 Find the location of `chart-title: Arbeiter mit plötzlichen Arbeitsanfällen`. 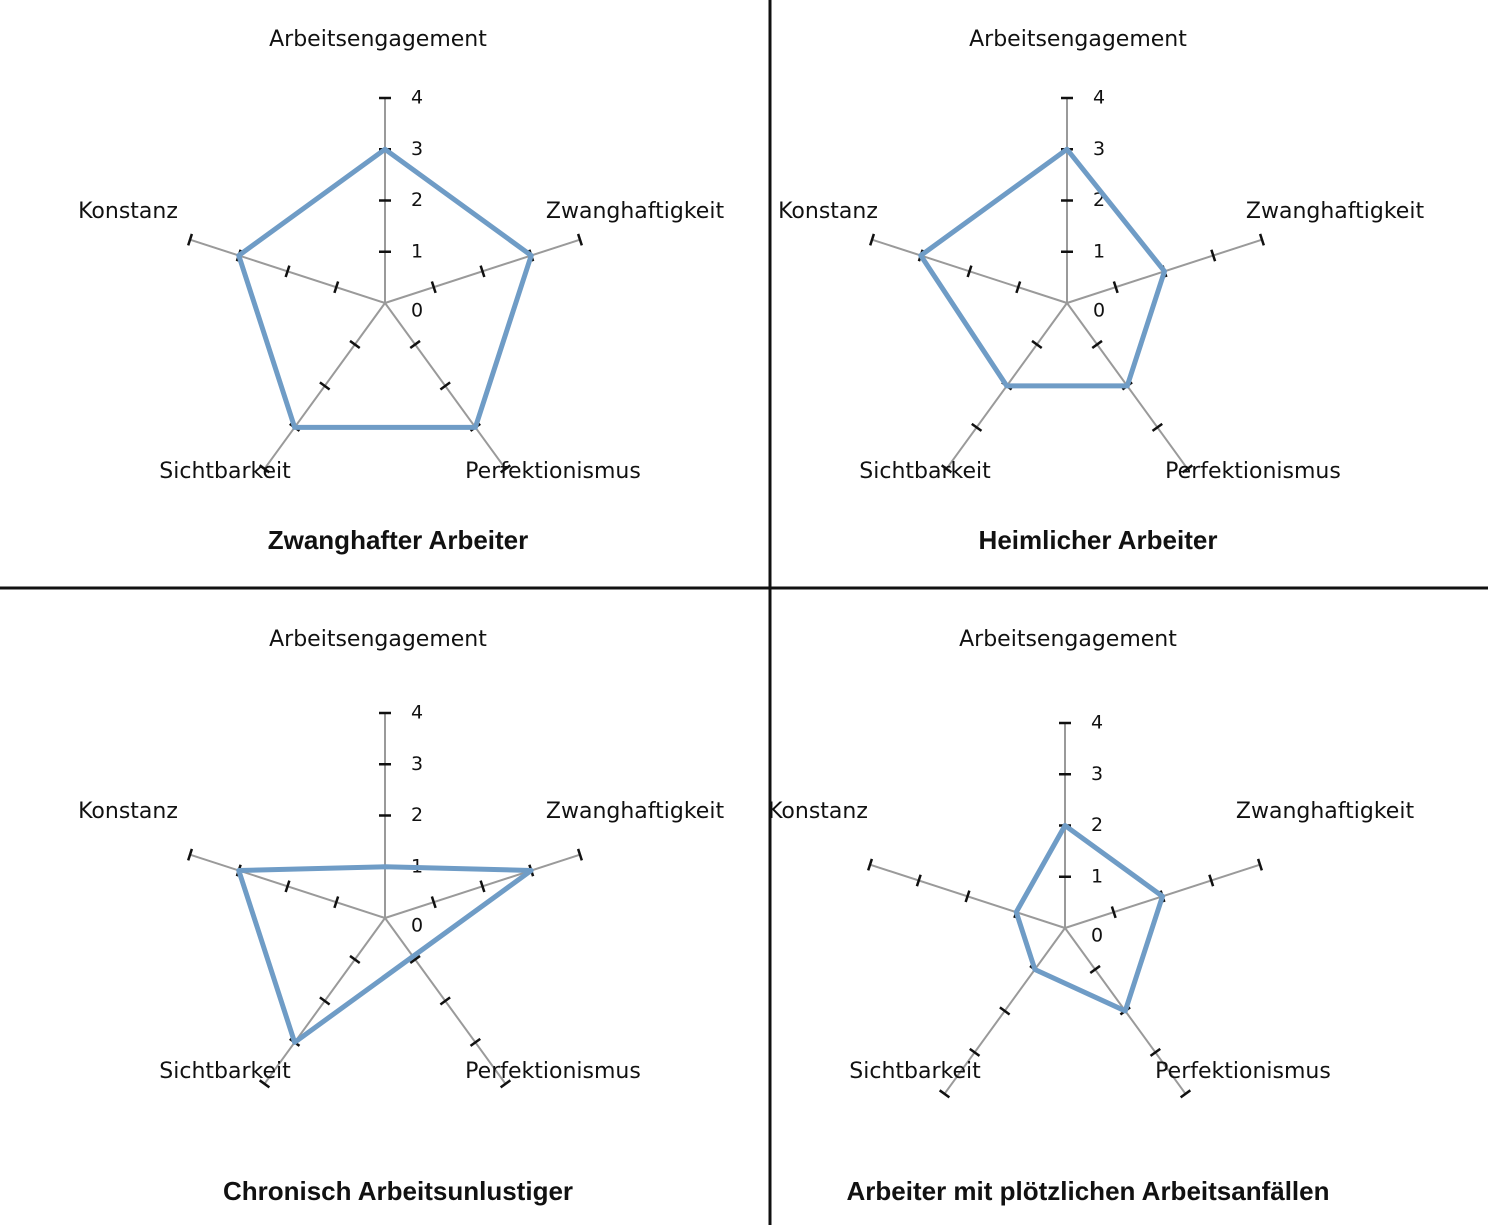

chart-title: Arbeiter mit plötzlichen Arbeitsanfällen is located at coordinates (1087, 1191).